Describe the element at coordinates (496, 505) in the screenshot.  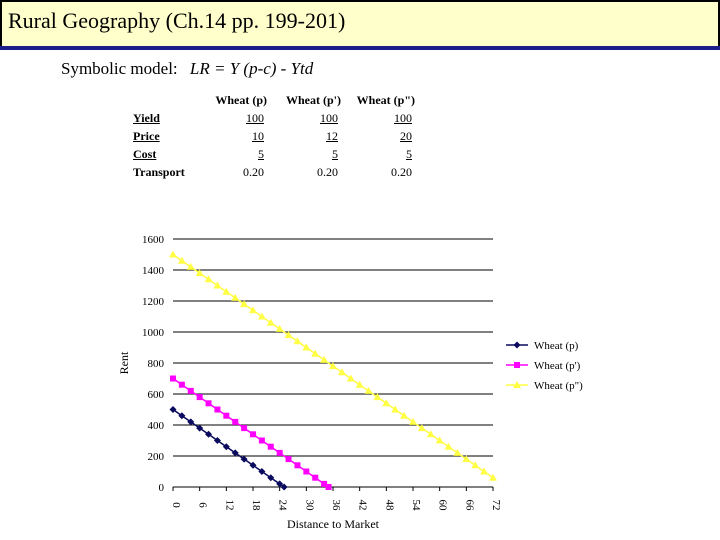
I see `x-tick-label: 72` at that location.